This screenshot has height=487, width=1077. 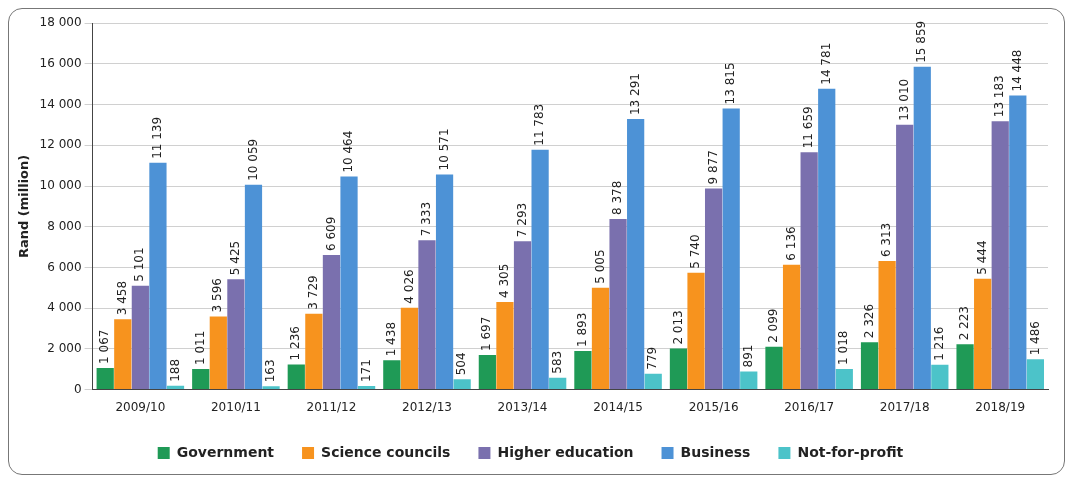 I want to click on data-label: 10 059, so click(x=252, y=159).